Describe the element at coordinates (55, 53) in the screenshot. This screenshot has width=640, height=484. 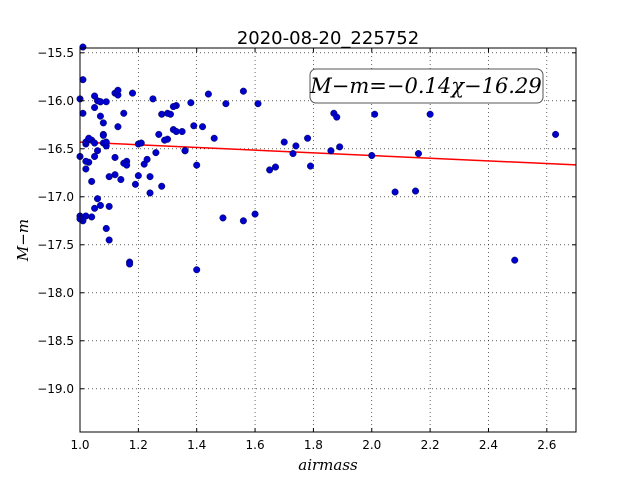
I see `y-tick-label: −15.5` at that location.